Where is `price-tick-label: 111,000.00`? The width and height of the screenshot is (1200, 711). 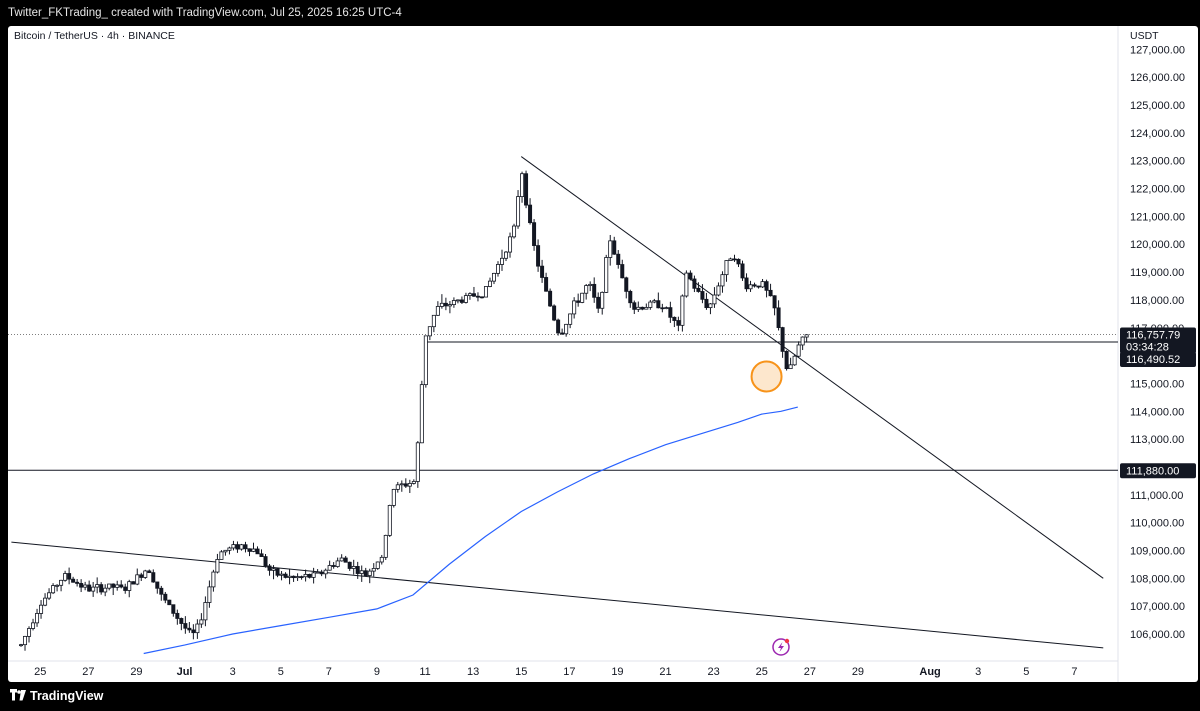 price-tick-label: 111,000.00 is located at coordinates (1156, 496).